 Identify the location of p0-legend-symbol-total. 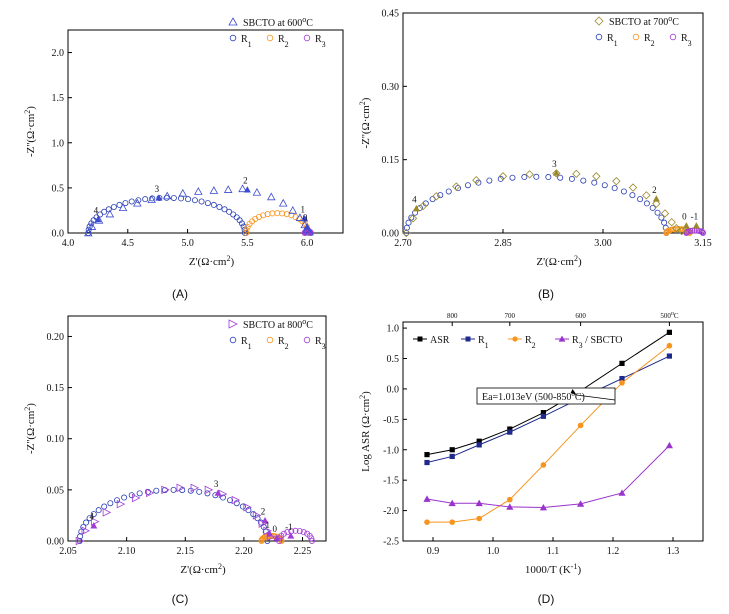
(233, 21).